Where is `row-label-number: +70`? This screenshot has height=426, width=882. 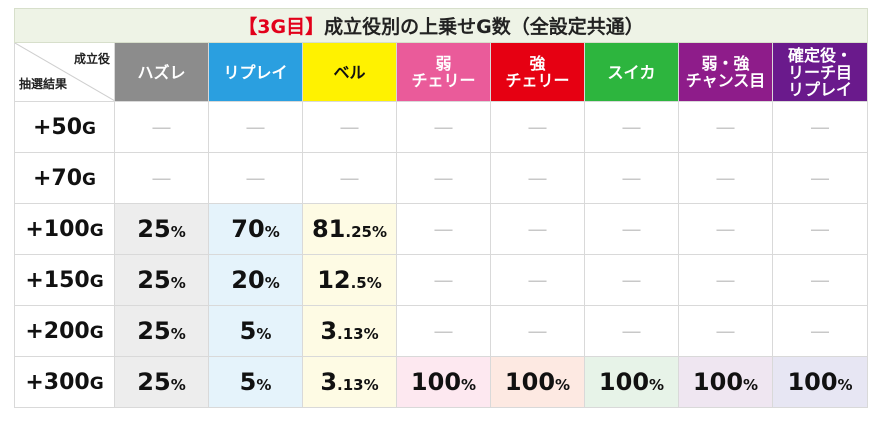
row-label-number: +70 is located at coordinates (57, 178).